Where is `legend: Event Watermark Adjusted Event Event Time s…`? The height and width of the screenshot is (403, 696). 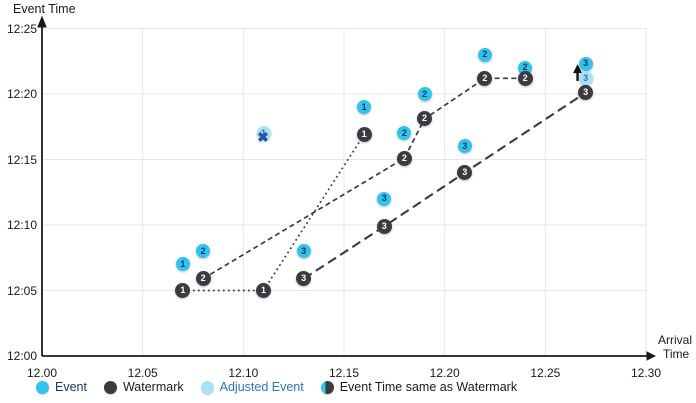 legend: Event Watermark Adjusted Event Event Time s… is located at coordinates (285, 387).